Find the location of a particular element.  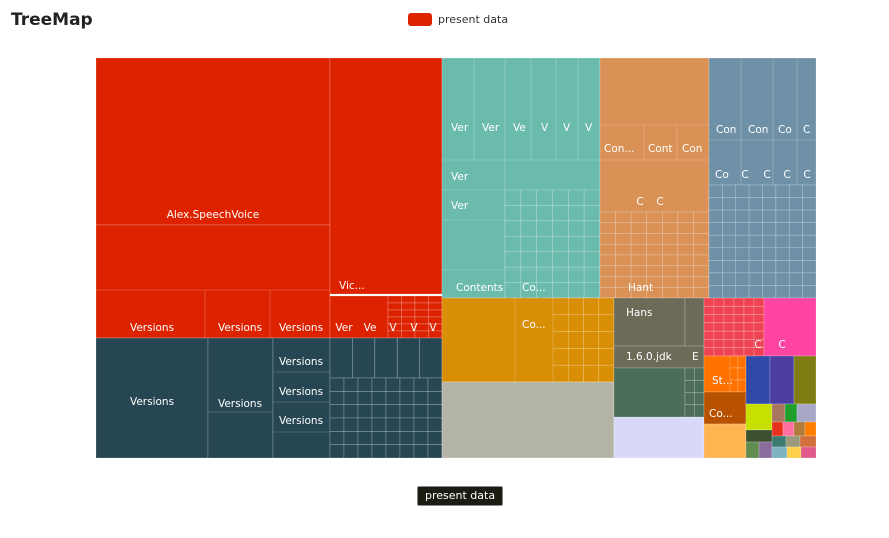

treemap-cell-forest is located at coordinates (699, 399).